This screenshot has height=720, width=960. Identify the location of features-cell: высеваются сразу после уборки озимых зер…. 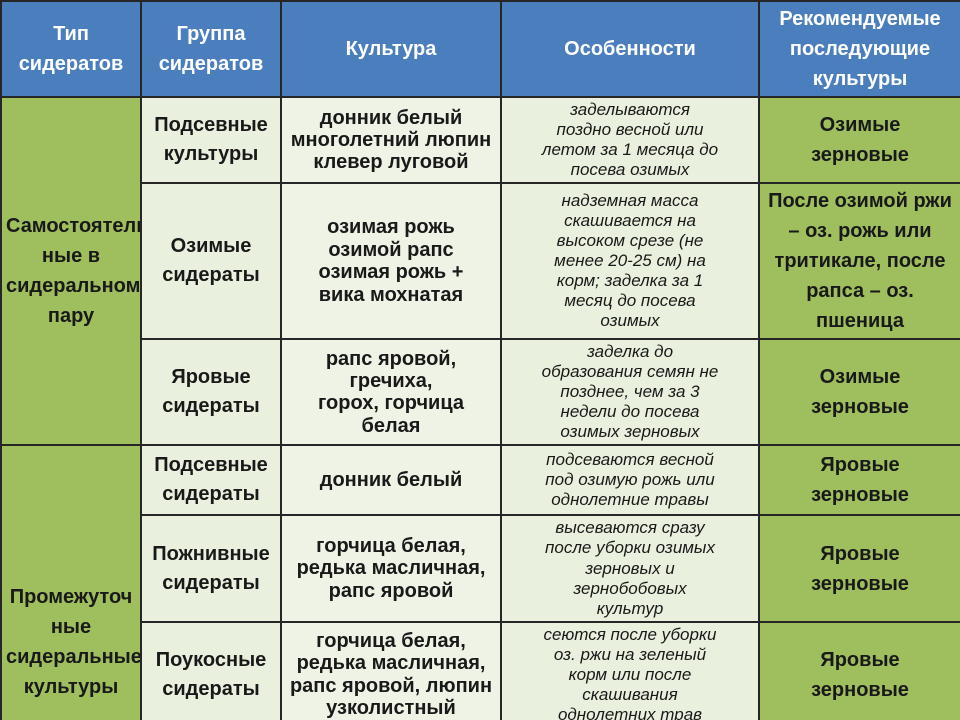
(630, 568).